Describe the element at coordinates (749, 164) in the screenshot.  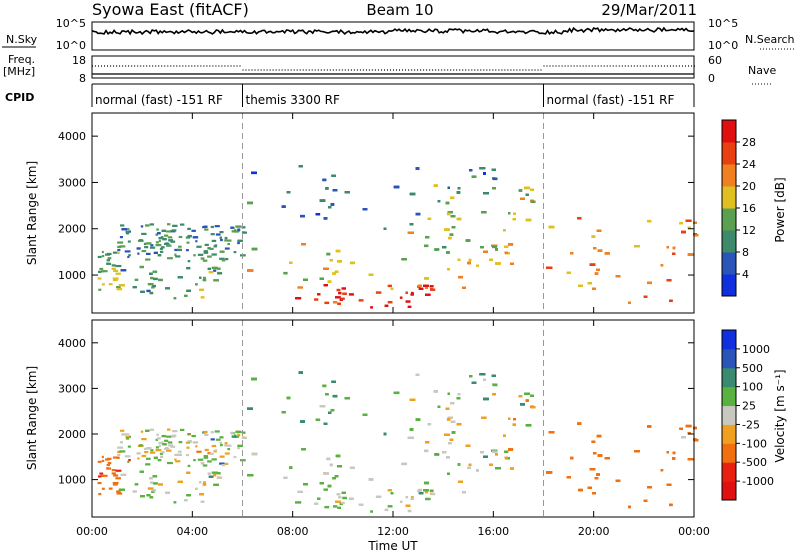
I see `power-bar-tick-label: 24` at that location.